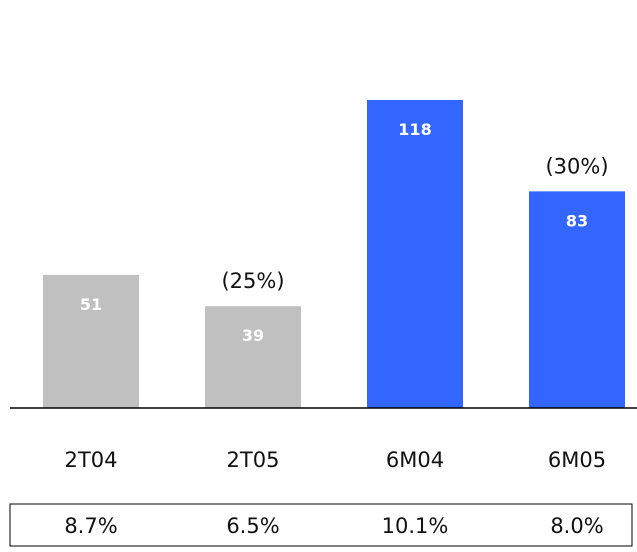 The width and height of the screenshot is (637, 552). What do you see at coordinates (577, 299) in the screenshot?
I see `bar-6m05` at bounding box center [577, 299].